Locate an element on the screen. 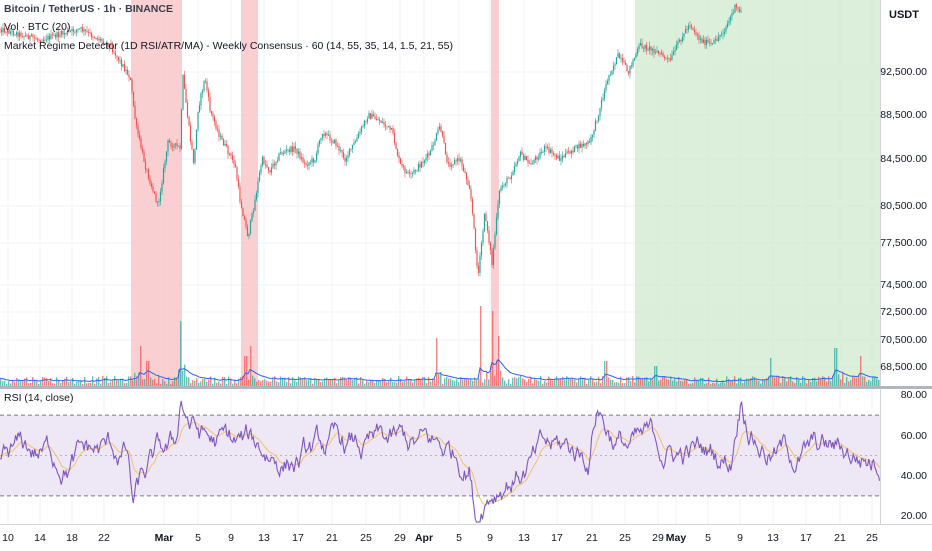 The height and width of the screenshot is (551, 932). time-label: 9 is located at coordinates (740, 538).